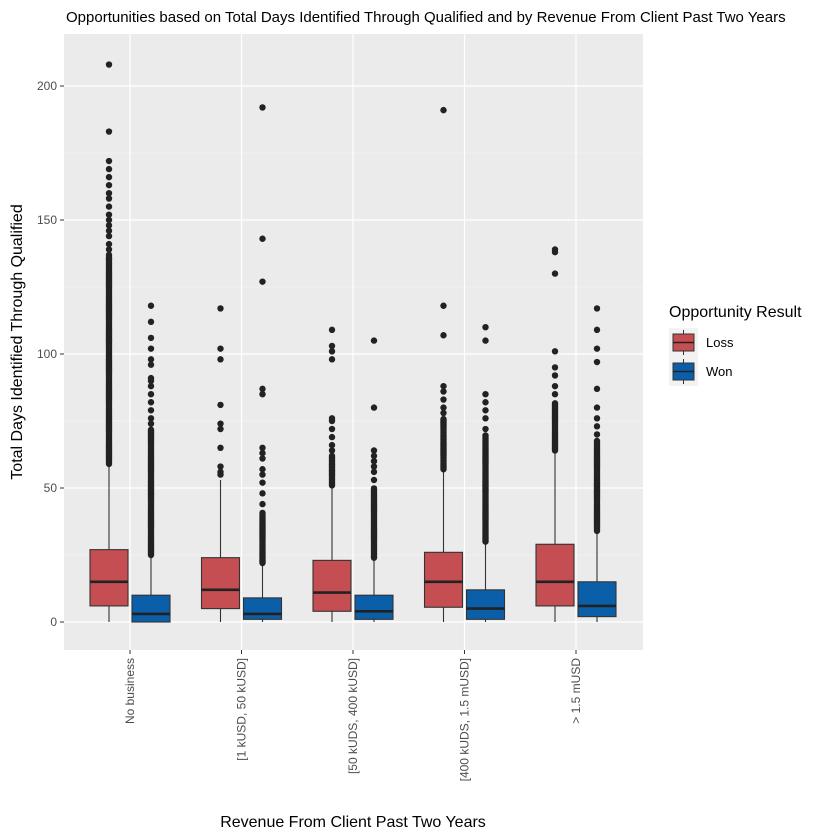  What do you see at coordinates (465, 719) in the screenshot?
I see `x-tick-label: [400 kUDS, 1.5 mUSD]` at bounding box center [465, 719].